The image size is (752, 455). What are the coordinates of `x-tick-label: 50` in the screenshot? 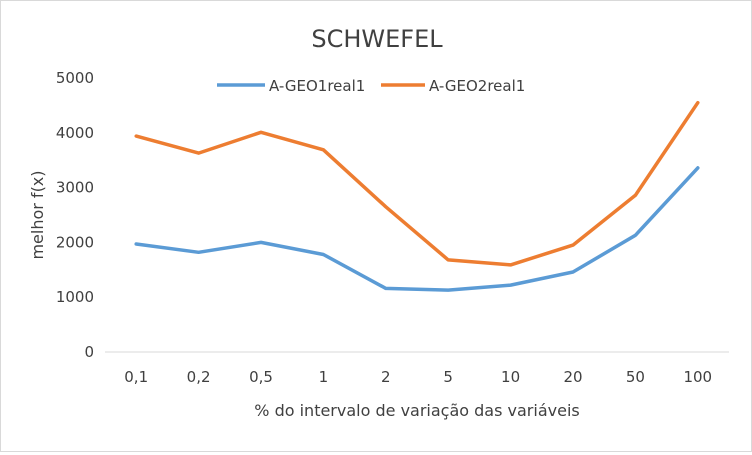 It's located at (635, 377).